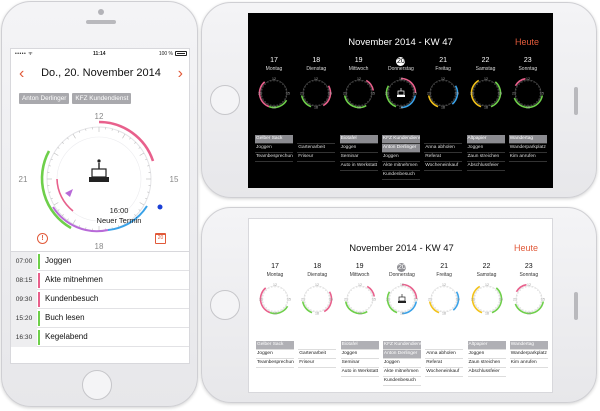 This screenshot has height=411, width=600. I want to click on event-color-bar, so click(39, 261).